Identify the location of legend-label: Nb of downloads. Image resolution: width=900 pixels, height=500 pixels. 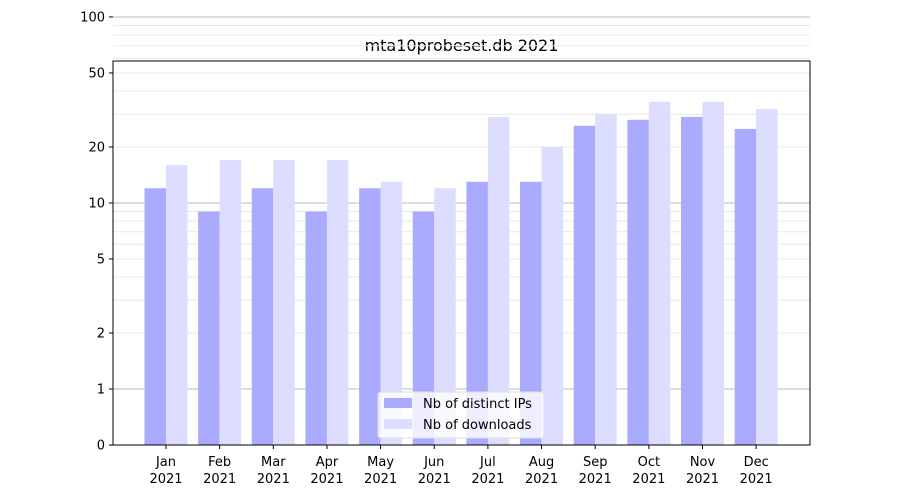
(477, 425).